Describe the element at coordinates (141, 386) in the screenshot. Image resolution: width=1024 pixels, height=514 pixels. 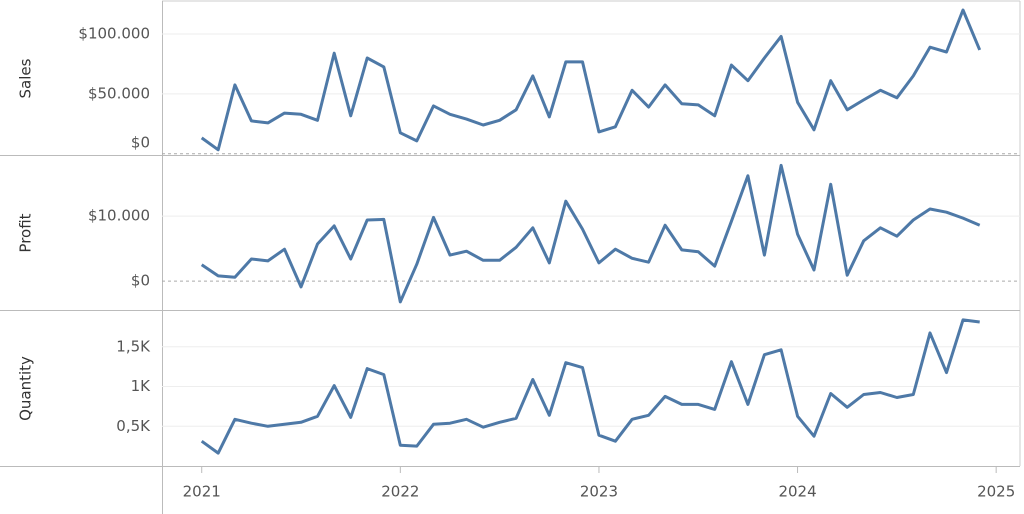
I see `y-tick-label: 1K` at that location.